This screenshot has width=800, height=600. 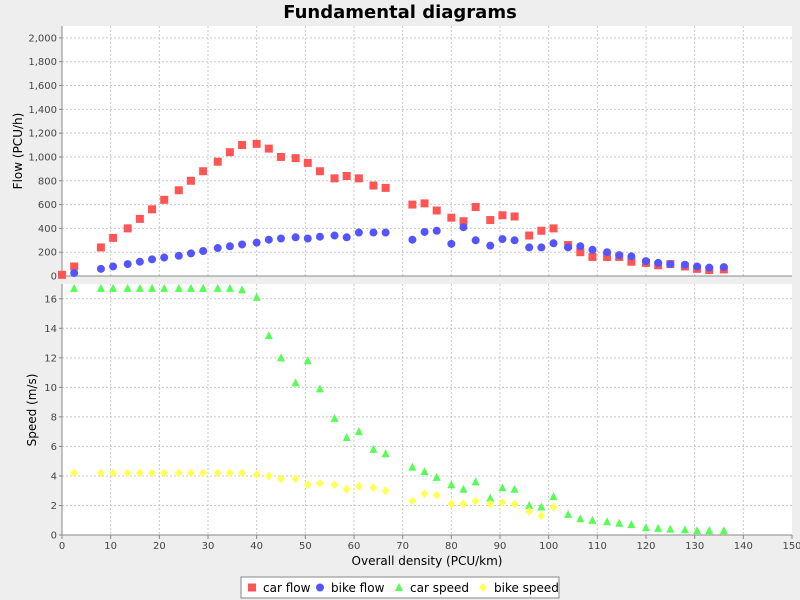 What do you see at coordinates (42, 38) in the screenshot?
I see `y-tick-label: 2,000` at bounding box center [42, 38].